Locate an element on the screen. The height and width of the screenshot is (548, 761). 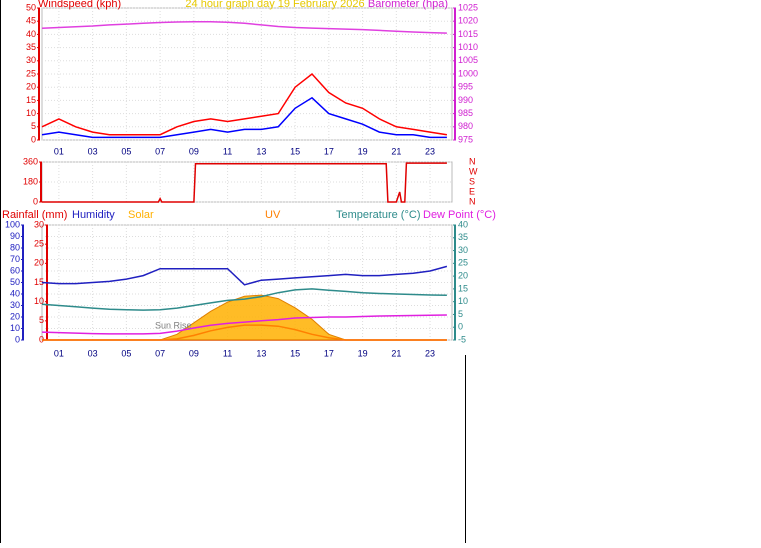
y-tick-label: 100 is located at coordinates (12, 224).